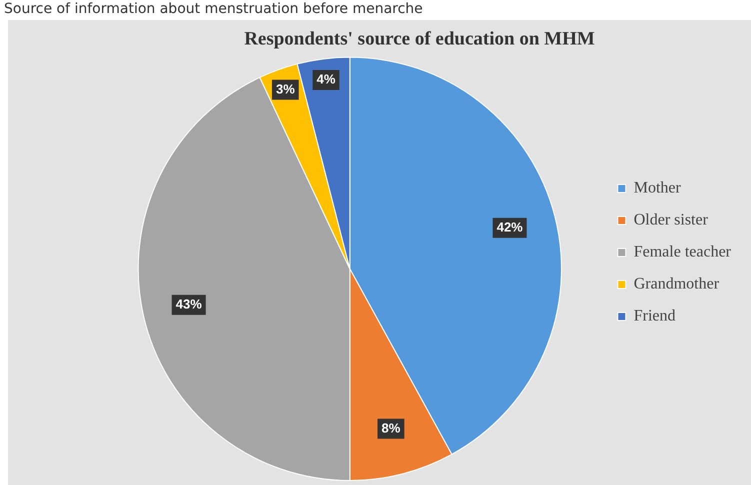 Image resolution: width=751 pixels, height=485 pixels. I want to click on legend-label: Older sister, so click(671, 220).